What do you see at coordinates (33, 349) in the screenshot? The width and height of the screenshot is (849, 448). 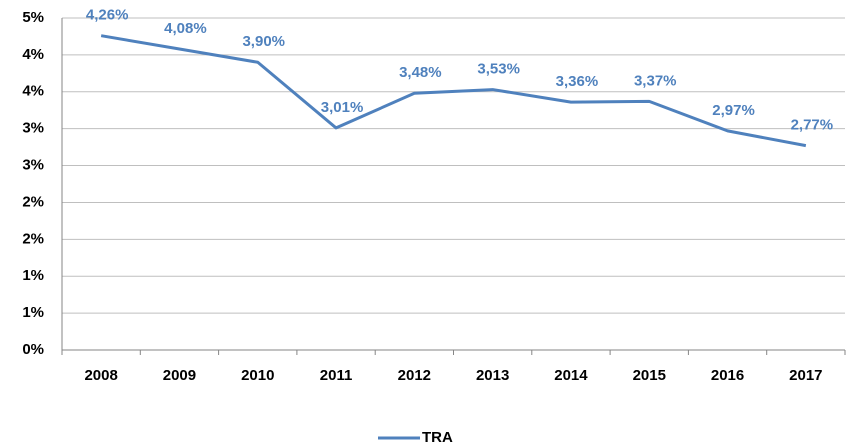 I see `y-tick-label: 0%` at bounding box center [33, 349].